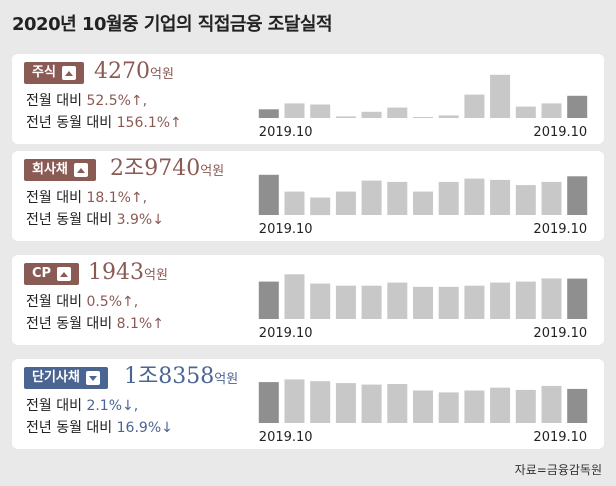 The height and width of the screenshot is (486, 616). What do you see at coordinates (423, 103) in the screenshot?
I see `chart-stocks: 2019.10 2019.10` at bounding box center [423, 103].